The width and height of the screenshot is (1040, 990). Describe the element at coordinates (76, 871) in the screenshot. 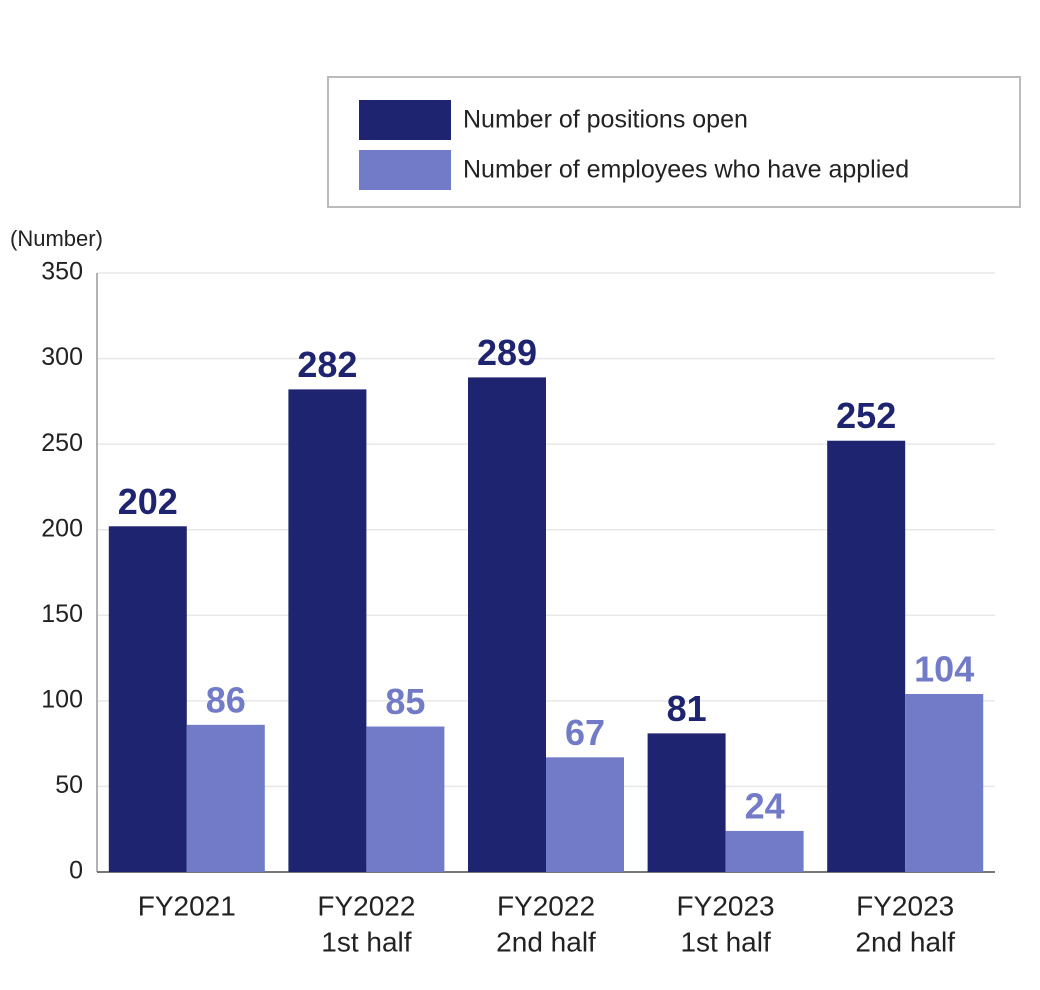

I see `y-tick-label: 0` at that location.